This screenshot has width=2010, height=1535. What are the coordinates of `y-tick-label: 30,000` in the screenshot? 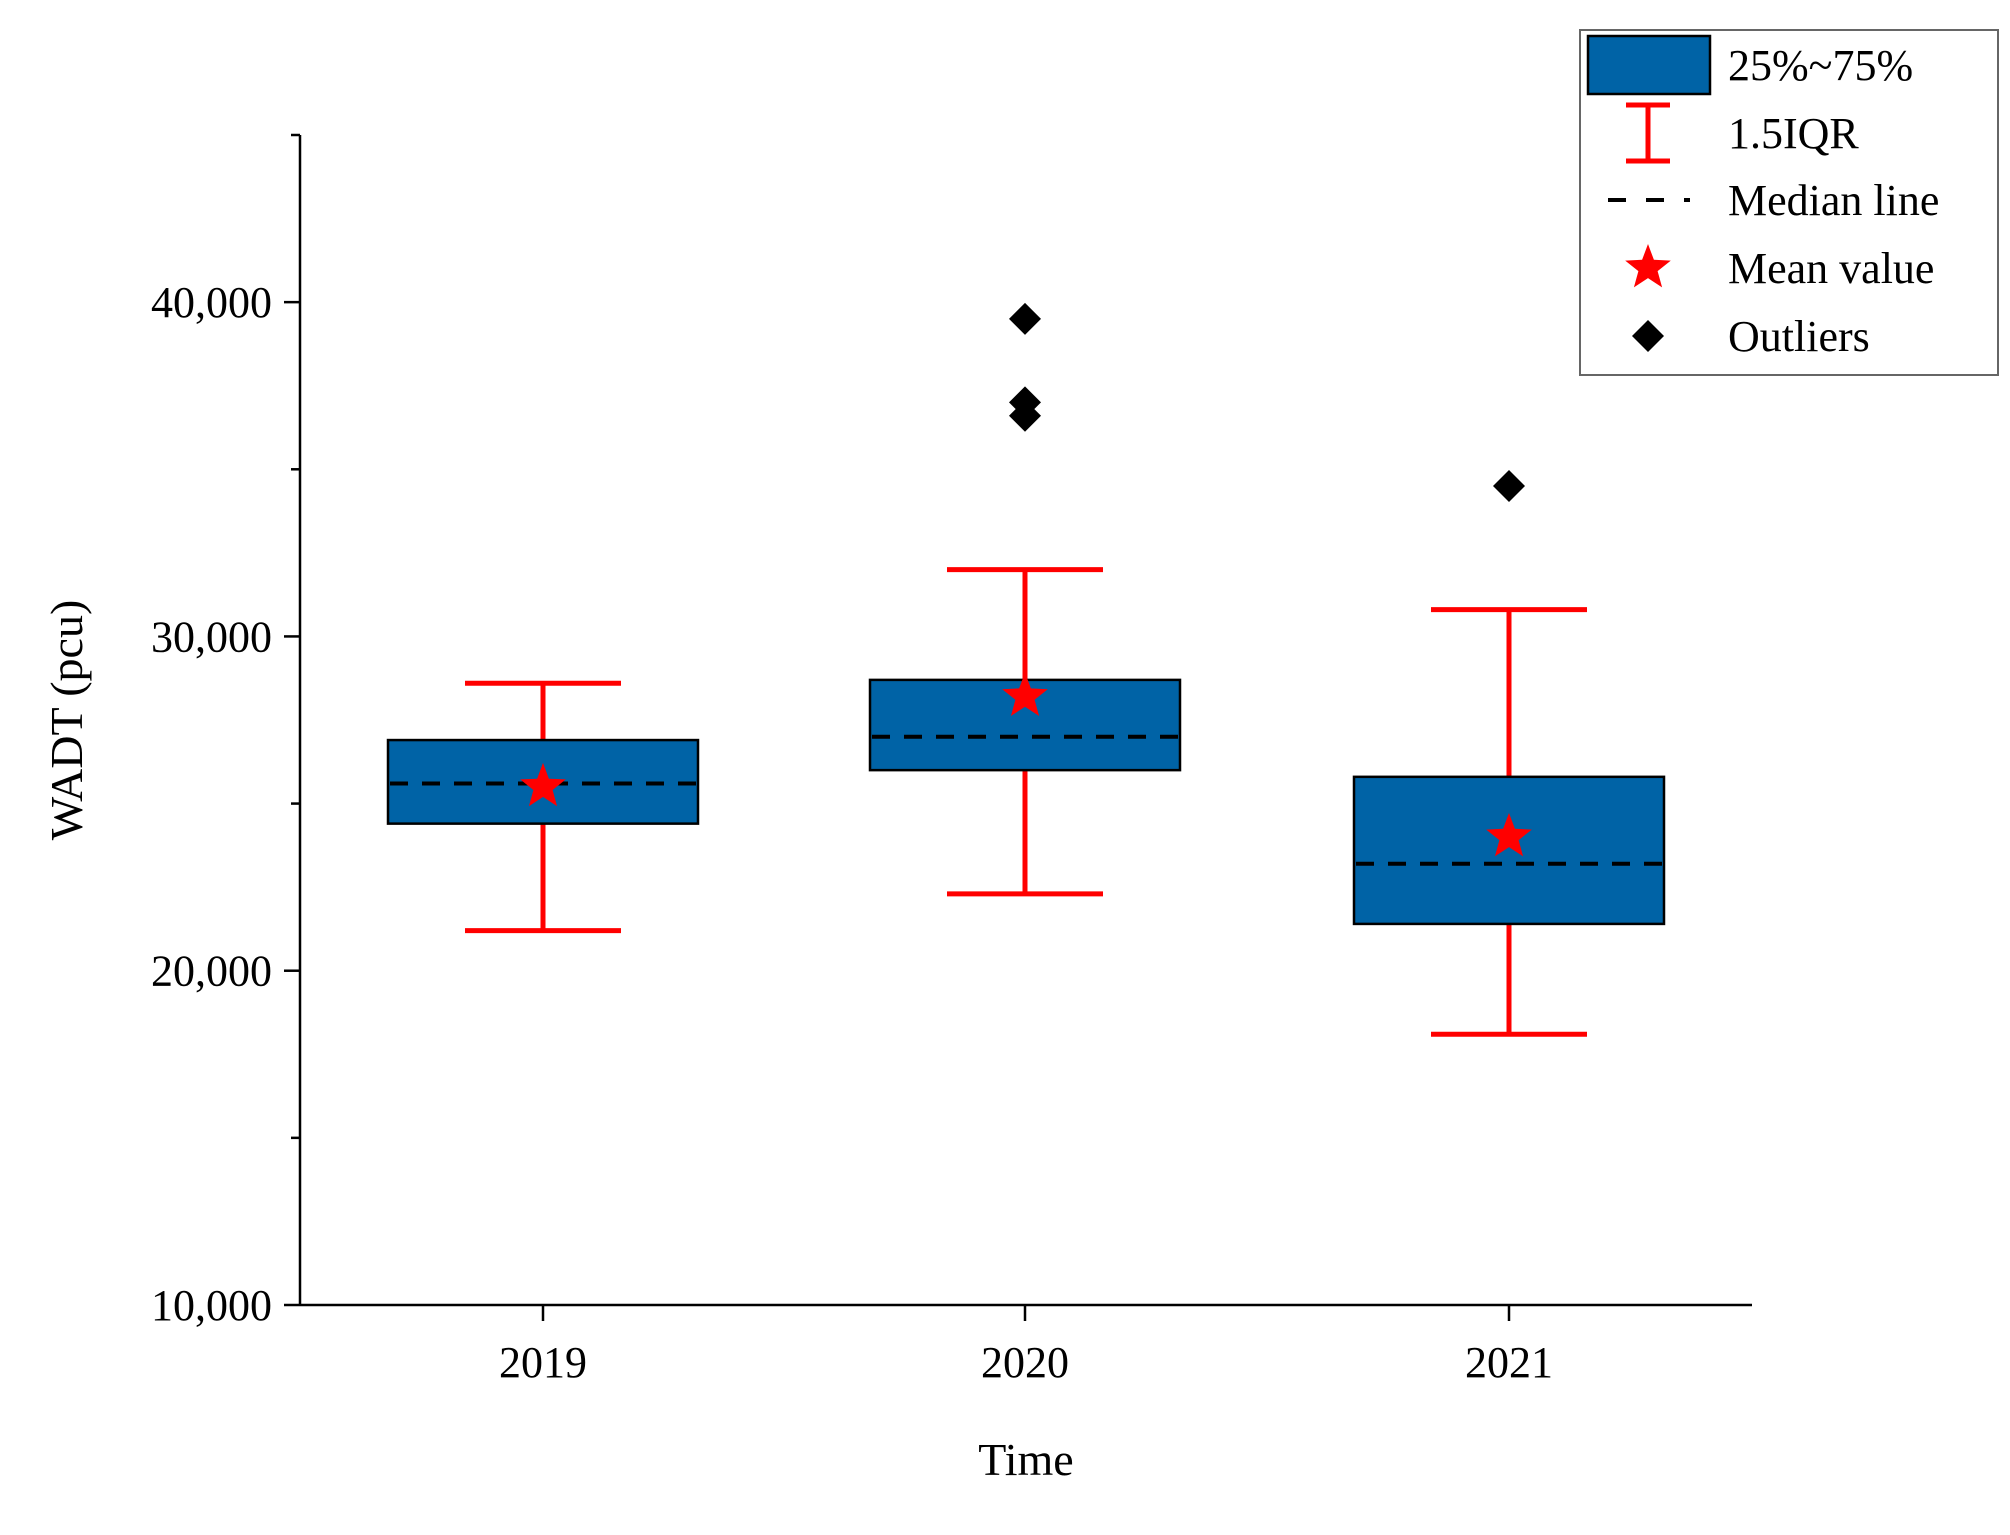 It's located at (211, 636).